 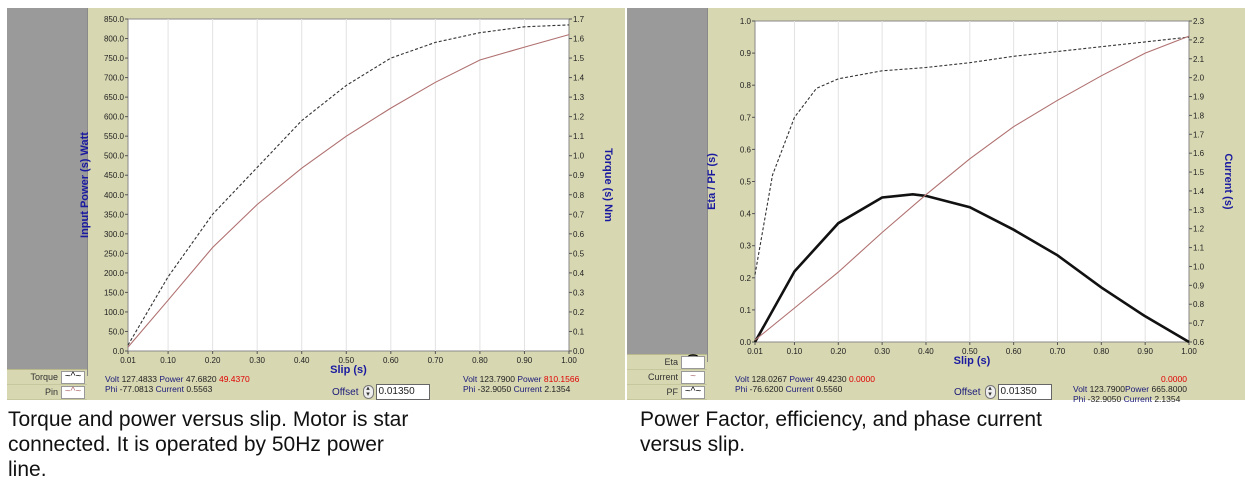 I want to click on power-red-value: 49.4370, so click(x=234, y=379).